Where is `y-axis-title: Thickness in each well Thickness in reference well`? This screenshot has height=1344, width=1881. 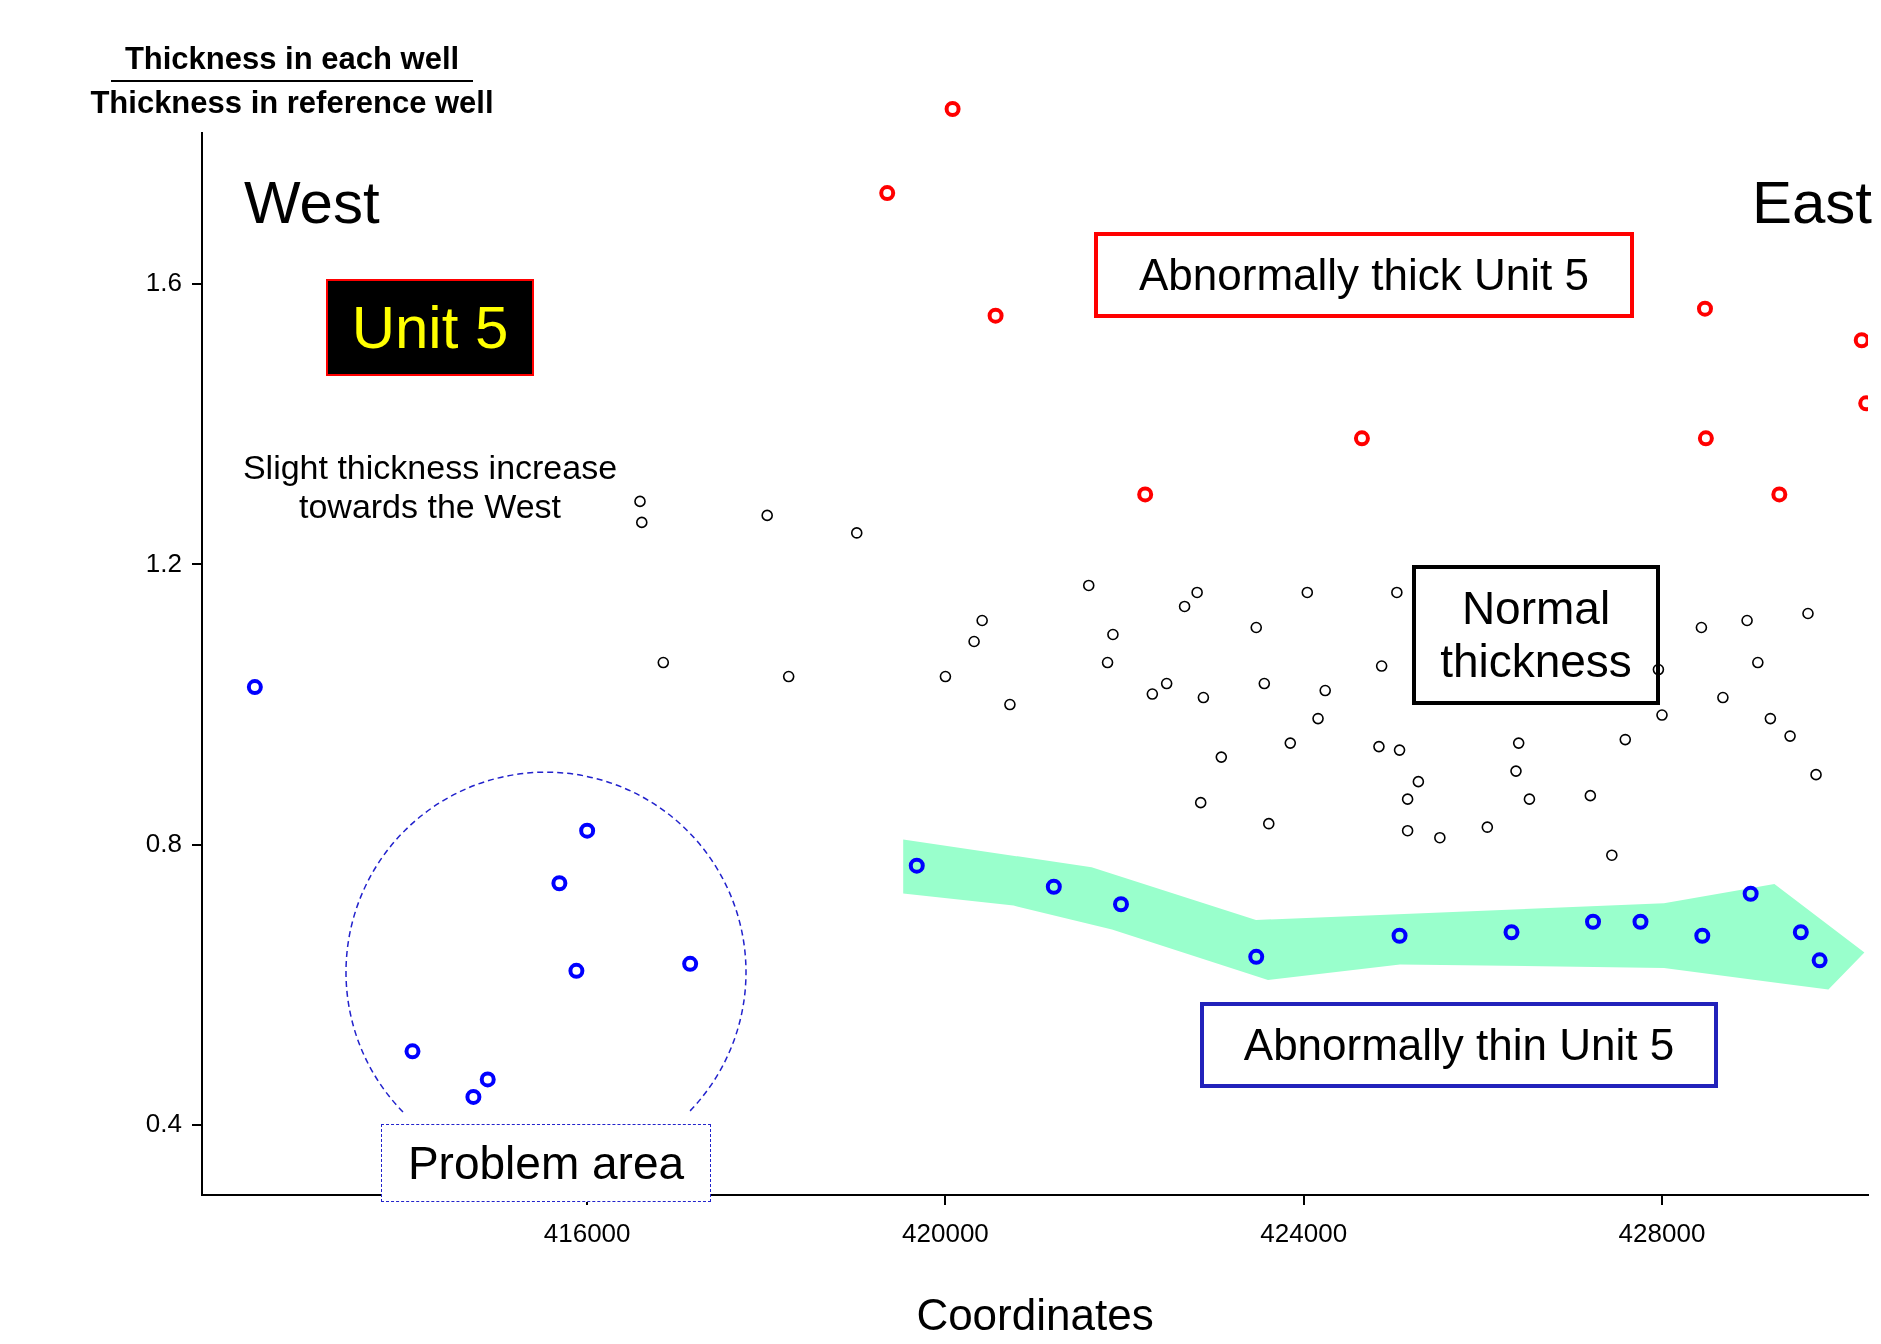 y-axis-title: Thickness in each well Thickness in reference well is located at coordinates (292, 81).